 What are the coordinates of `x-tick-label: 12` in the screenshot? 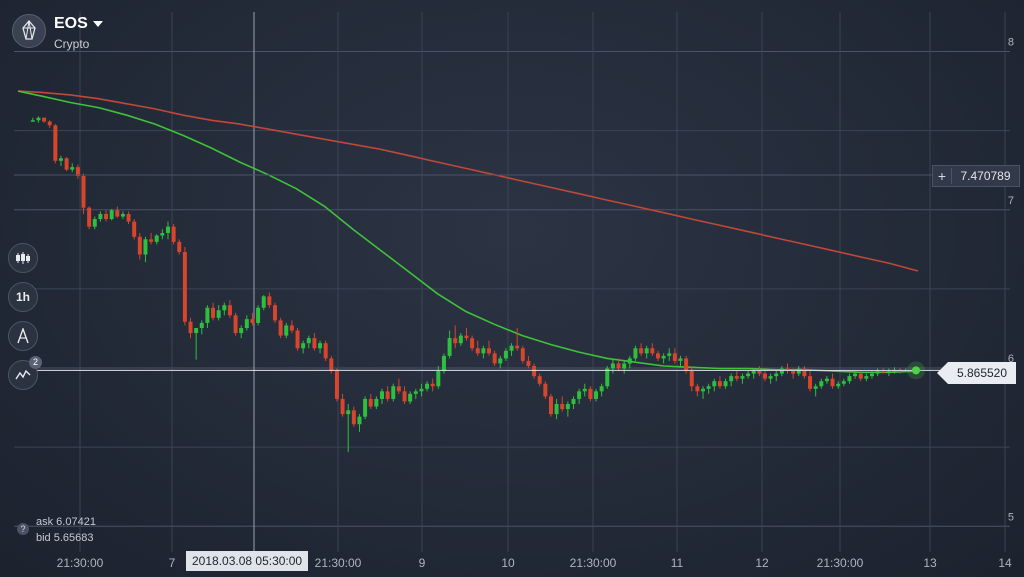 It's located at (762, 563).